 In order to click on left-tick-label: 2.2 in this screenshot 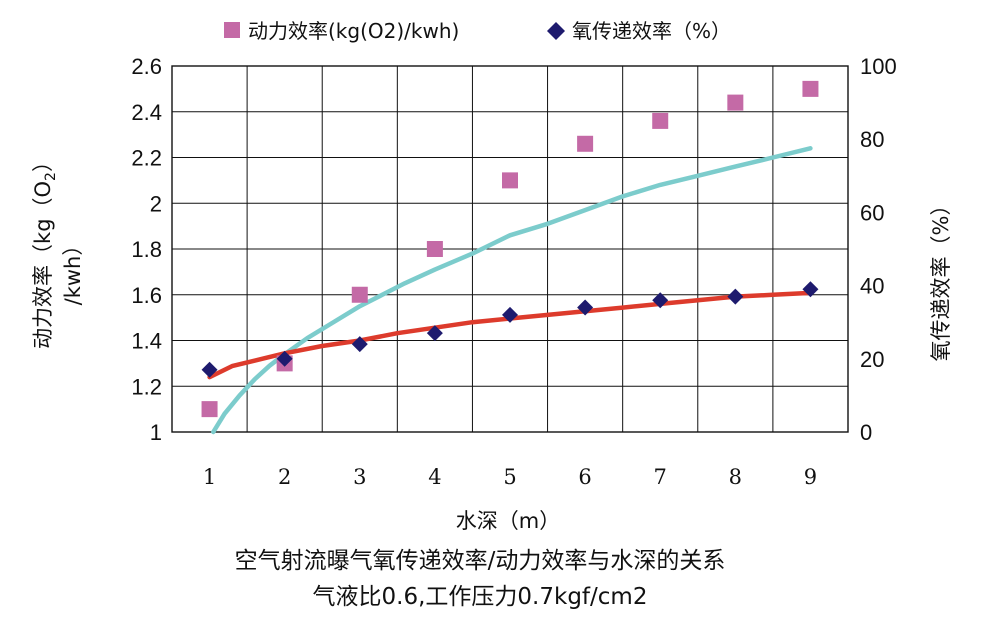, I will do `click(146, 158)`.